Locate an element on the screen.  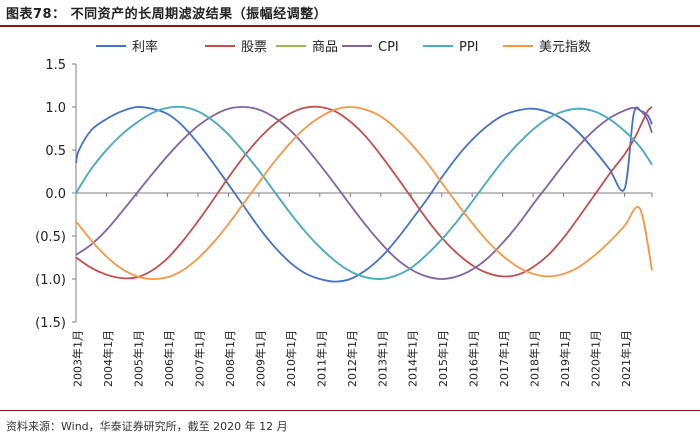
legend-label: 美元指数 is located at coordinates (565, 47).